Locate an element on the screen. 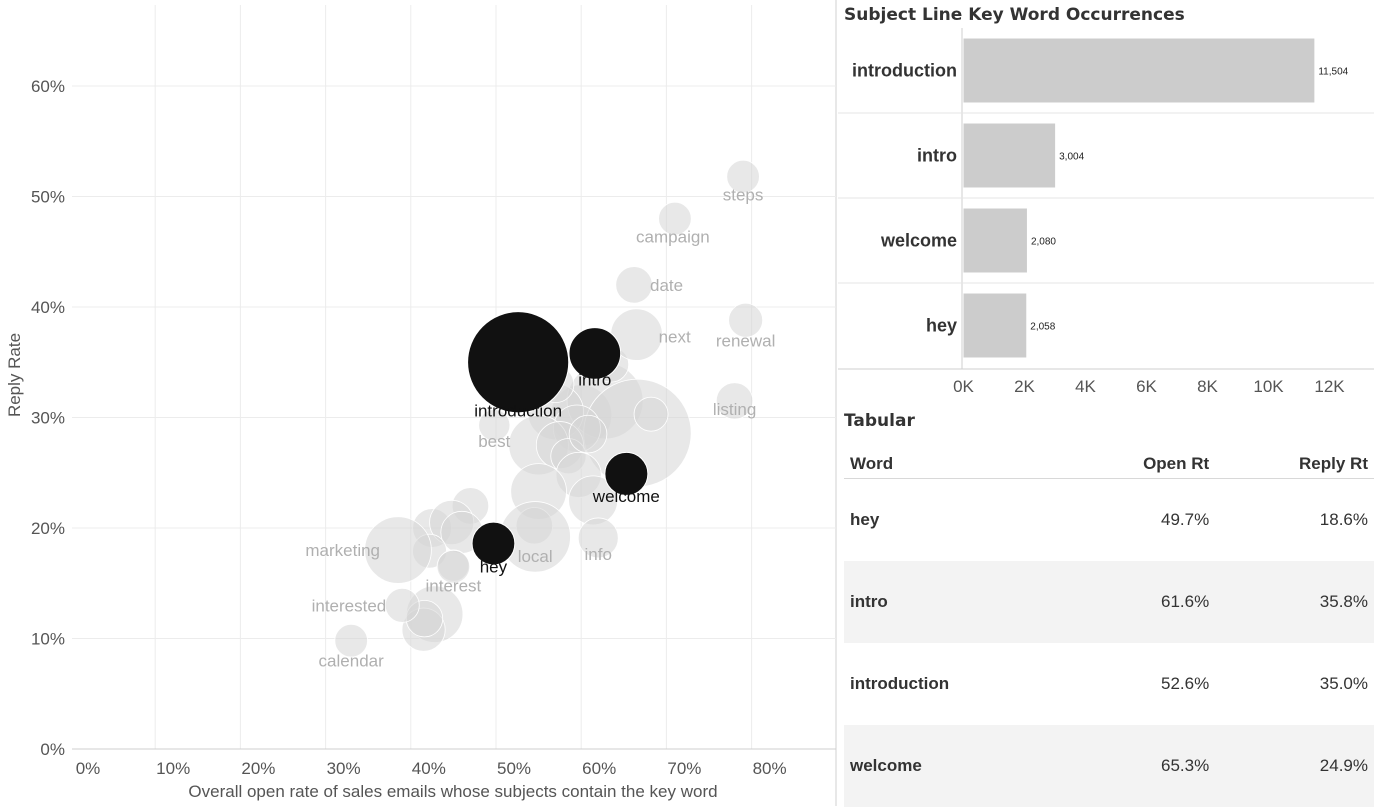 The width and height of the screenshot is (1374, 807). bar-x-tick-label: 4K is located at coordinates (1085, 386).